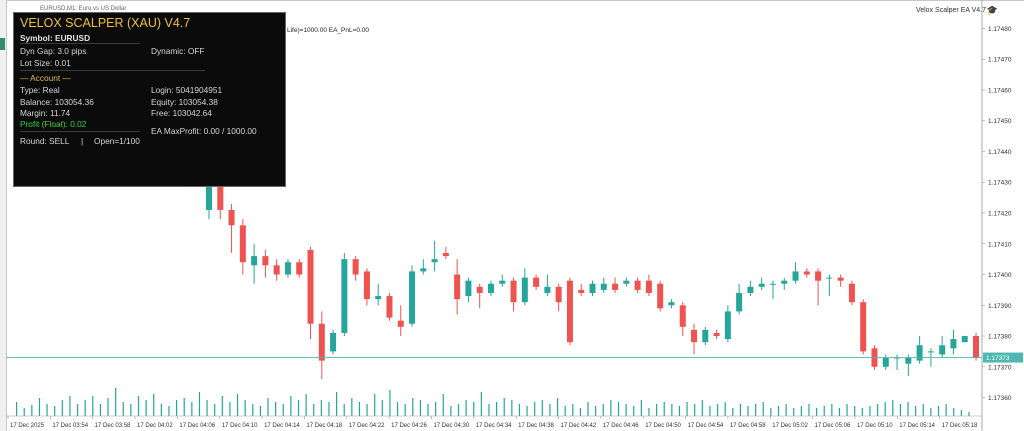 This screenshot has width=1024, height=431. What do you see at coordinates (1000, 60) in the screenshot?
I see `price-tick-label: 1.17470` at bounding box center [1000, 60].